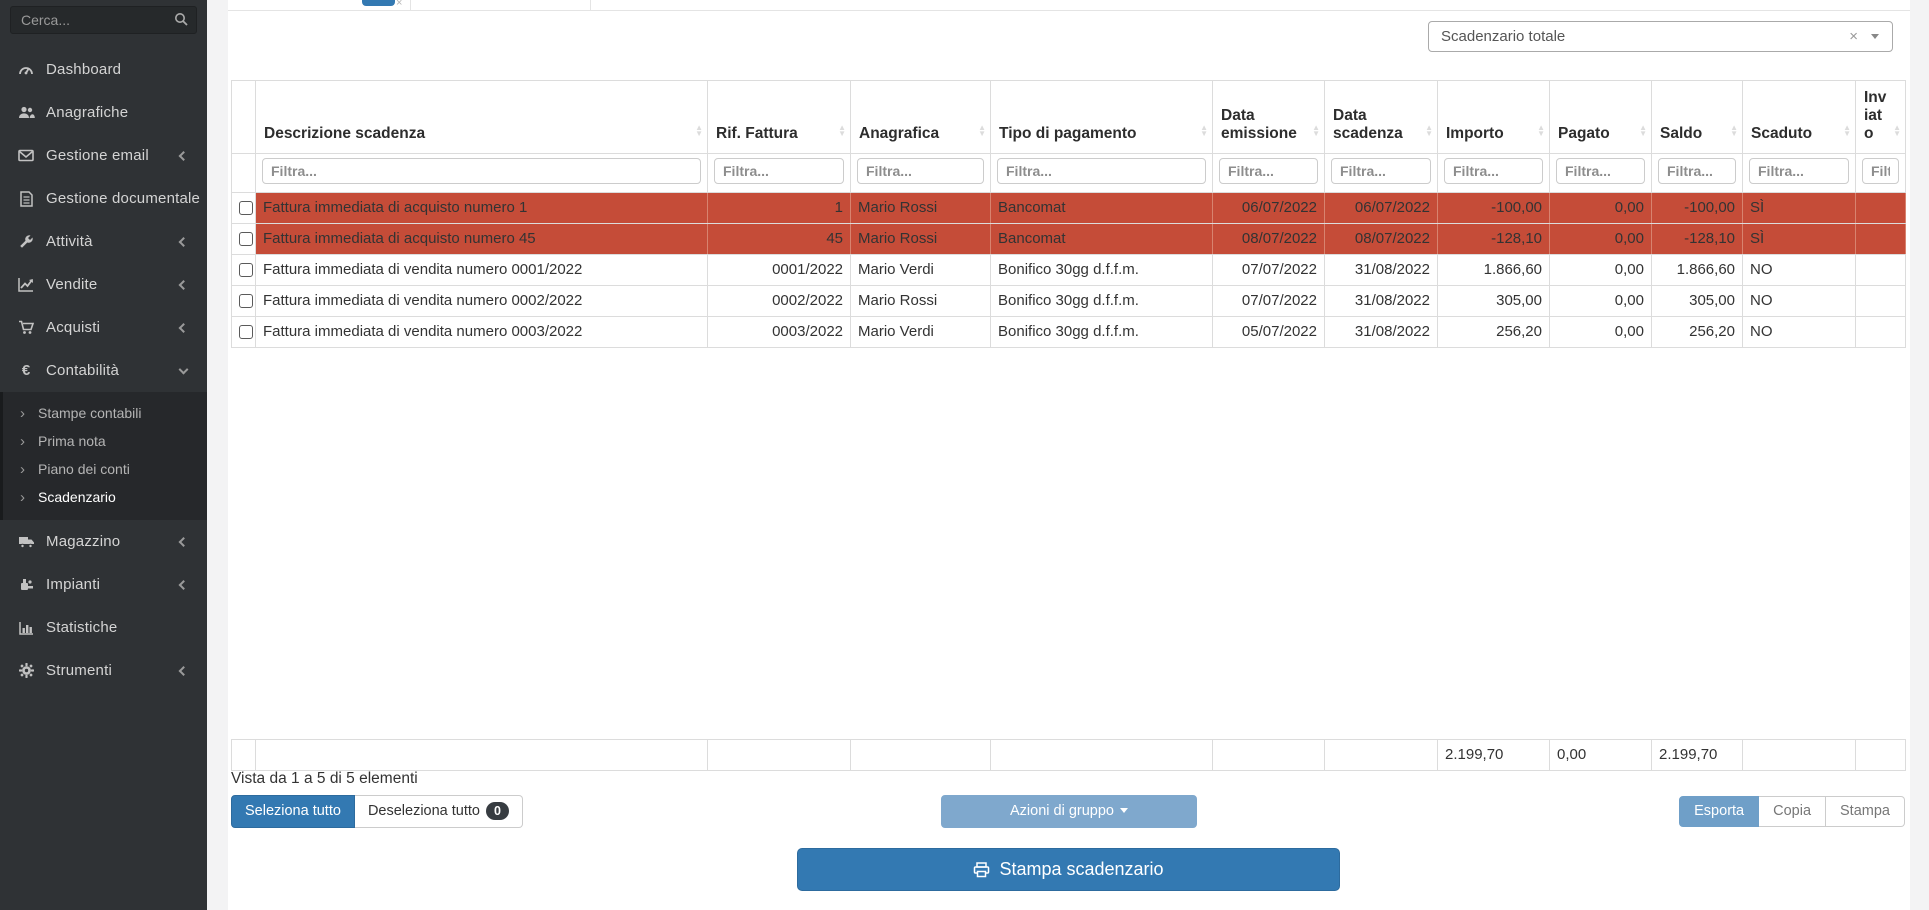 The image size is (1929, 910). I want to click on submenu-item-stampe-contabili: › Stampe contabili, so click(105, 413).